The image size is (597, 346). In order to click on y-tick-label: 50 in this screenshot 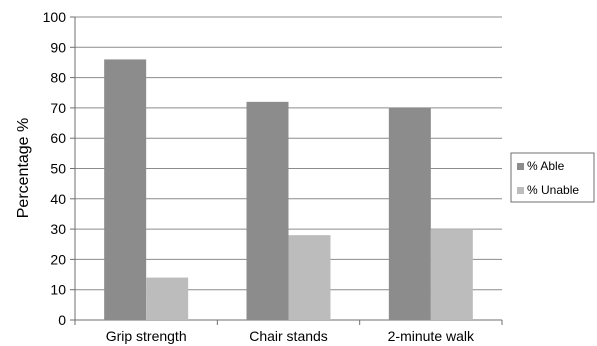, I will do `click(58, 169)`.